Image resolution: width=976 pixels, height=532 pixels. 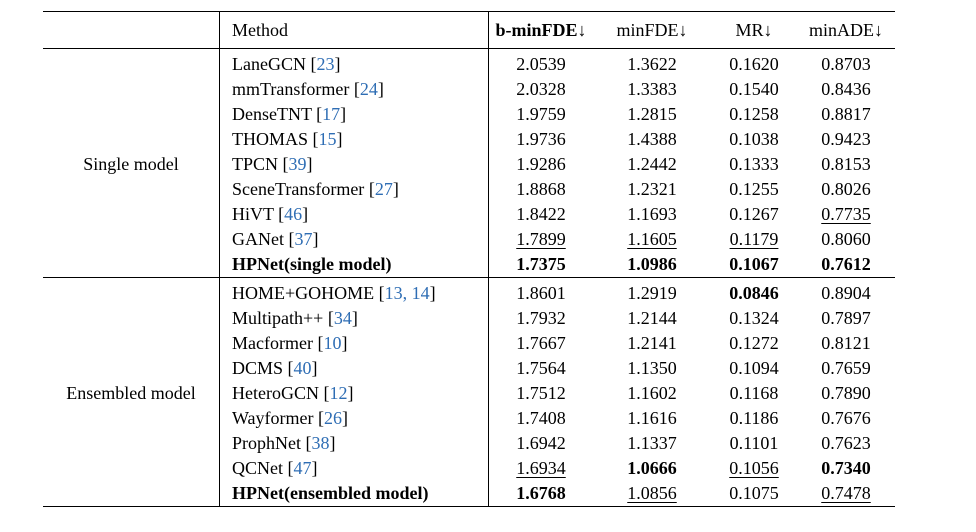 I want to click on header-method: Method, so click(x=354, y=30).